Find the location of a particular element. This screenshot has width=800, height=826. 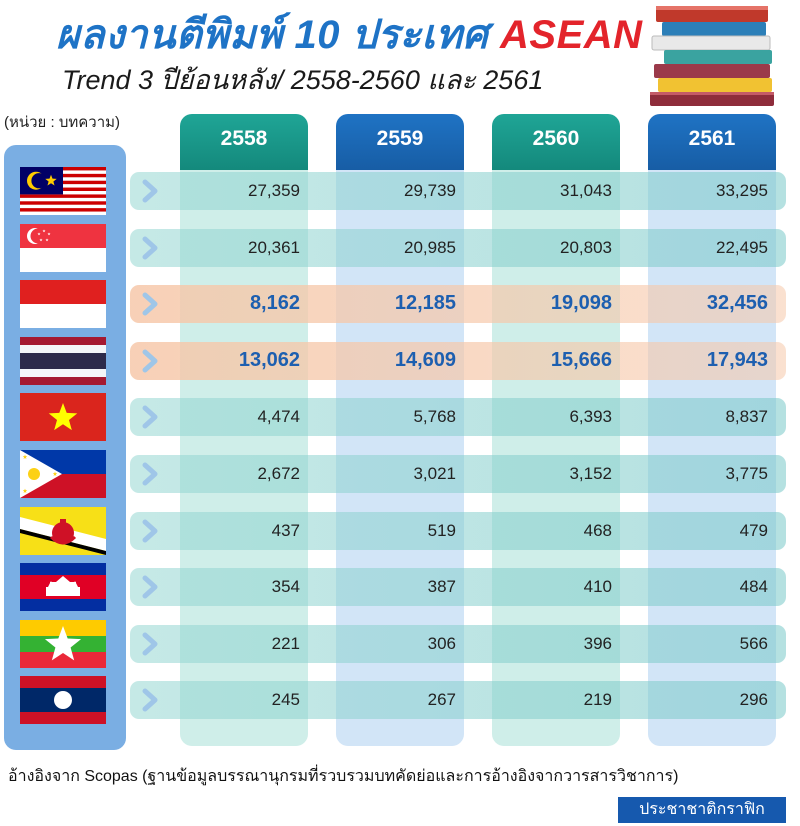

data-cell: 20,803 is located at coordinates (586, 247).